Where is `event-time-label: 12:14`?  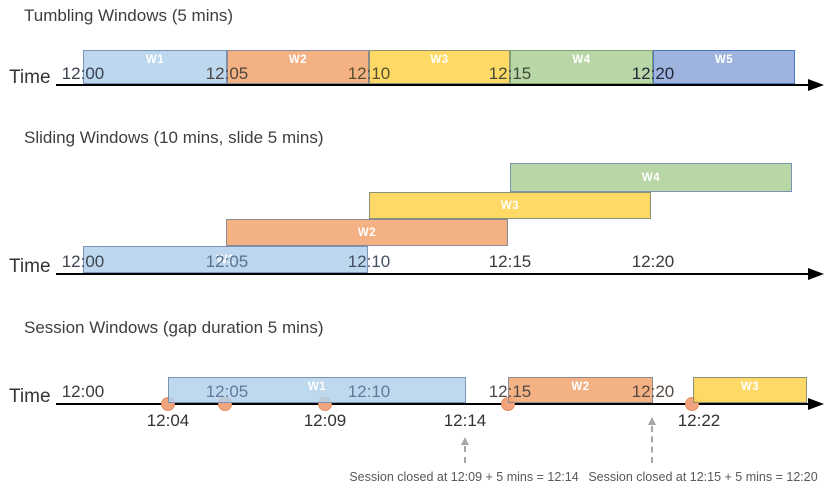
event-time-label: 12:14 is located at coordinates (465, 420).